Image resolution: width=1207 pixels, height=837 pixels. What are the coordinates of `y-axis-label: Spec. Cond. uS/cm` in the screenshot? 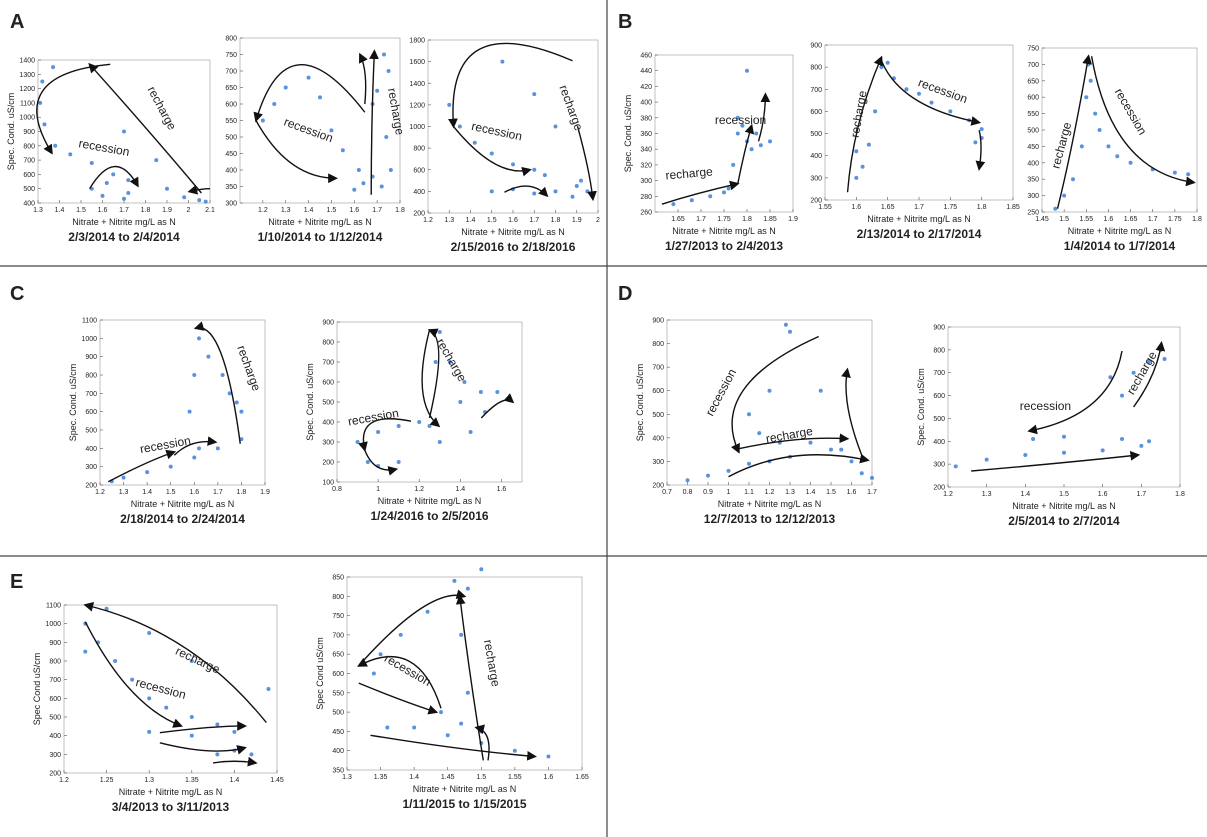 It's located at (310, 402).